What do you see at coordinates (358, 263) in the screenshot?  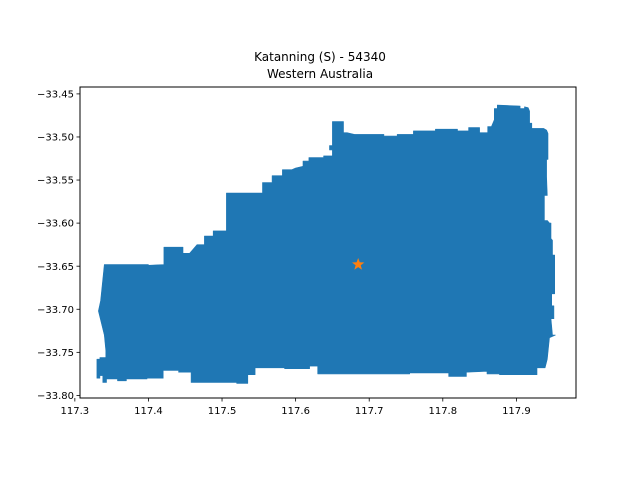 I see `centroid-star-marker` at bounding box center [358, 263].